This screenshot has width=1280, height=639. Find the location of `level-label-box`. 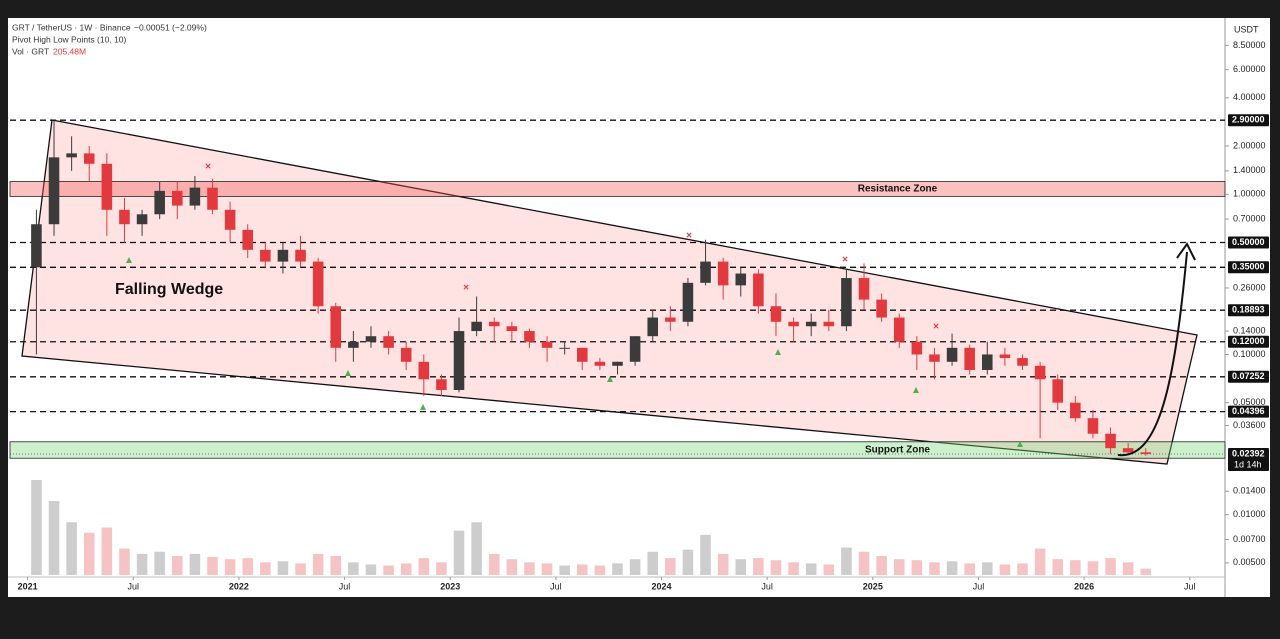

level-label-box is located at coordinates (1248, 120).